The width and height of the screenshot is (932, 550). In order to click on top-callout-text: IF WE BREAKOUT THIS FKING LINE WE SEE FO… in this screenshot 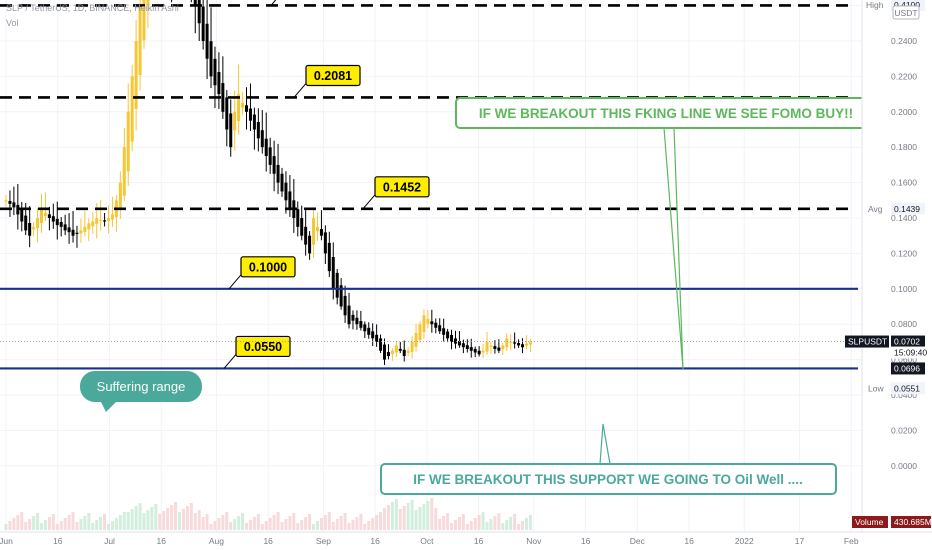, I will do `click(666, 113)`.